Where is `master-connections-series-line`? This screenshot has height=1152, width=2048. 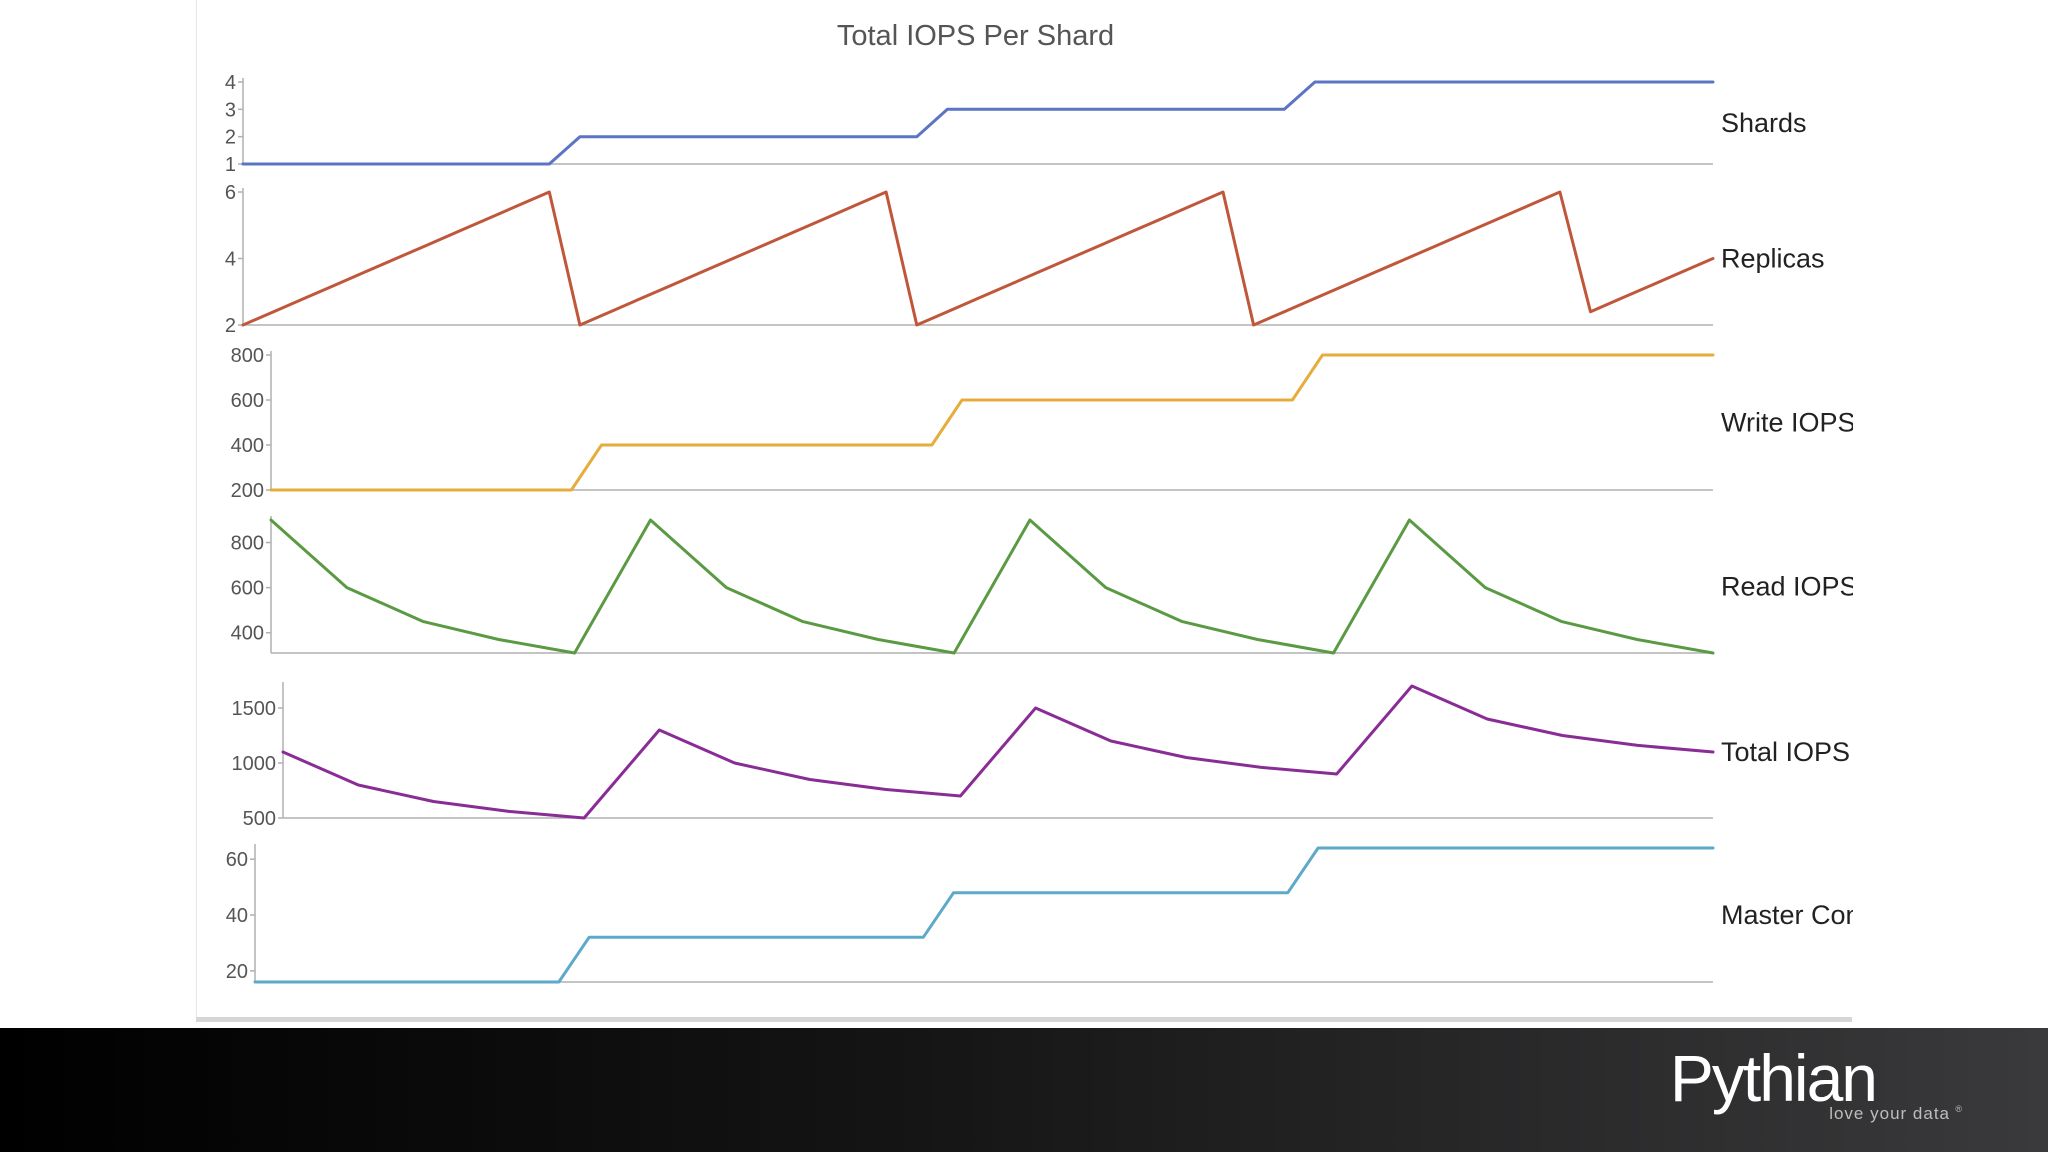 master-connections-series-line is located at coordinates (984, 915).